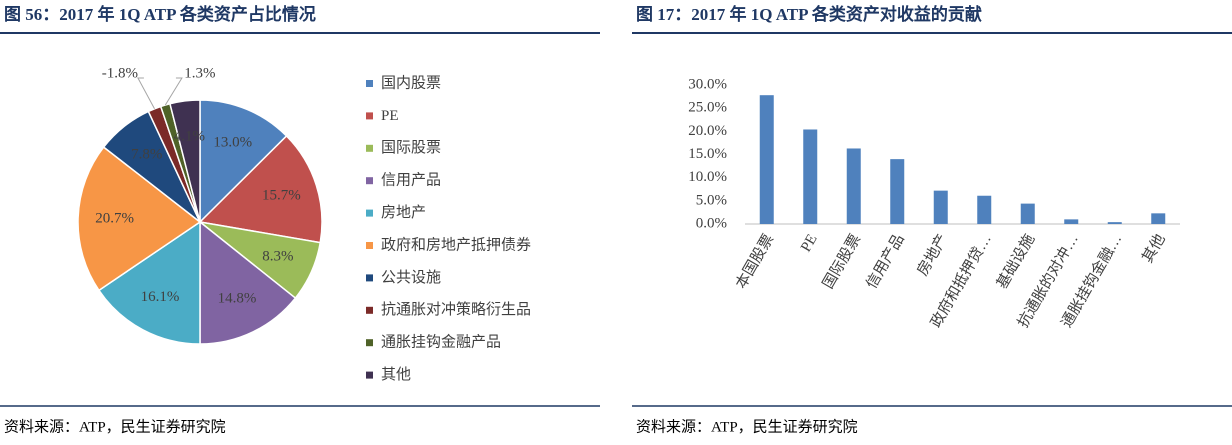 The width and height of the screenshot is (1232, 445). Describe the element at coordinates (160, 297) in the screenshot. I see `data-label: 16.1%` at that location.